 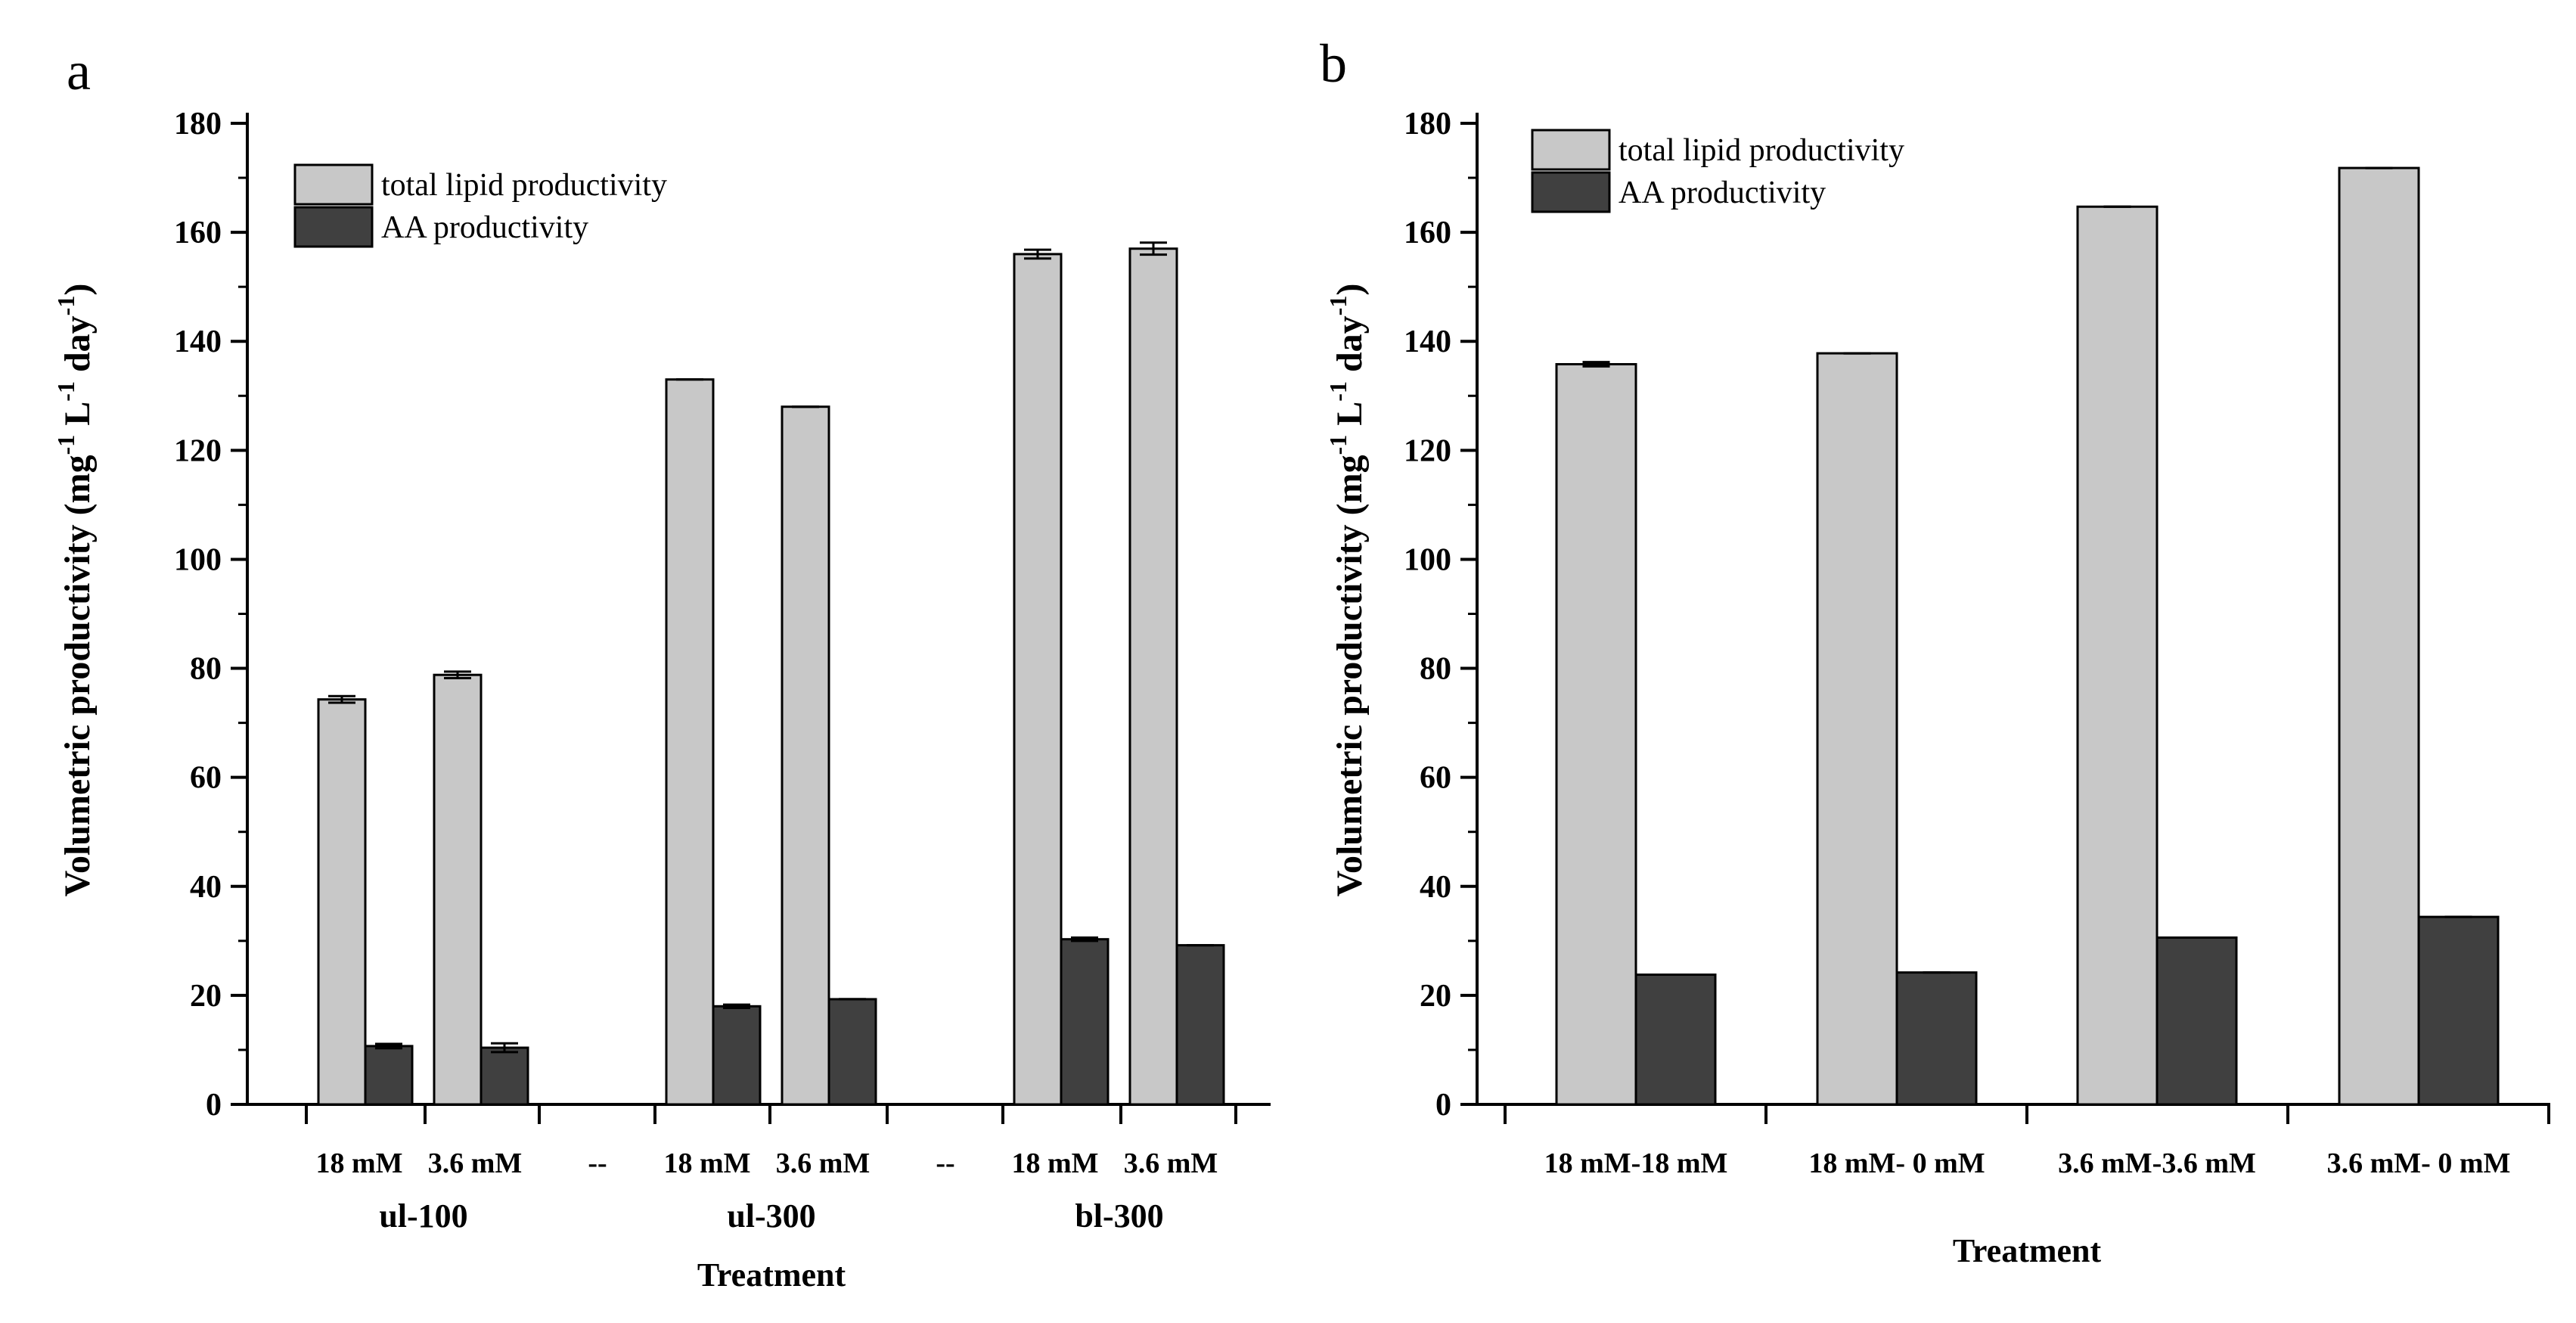 What do you see at coordinates (771, 1215) in the screenshot?
I see `x-group-label: ul-300` at bounding box center [771, 1215].